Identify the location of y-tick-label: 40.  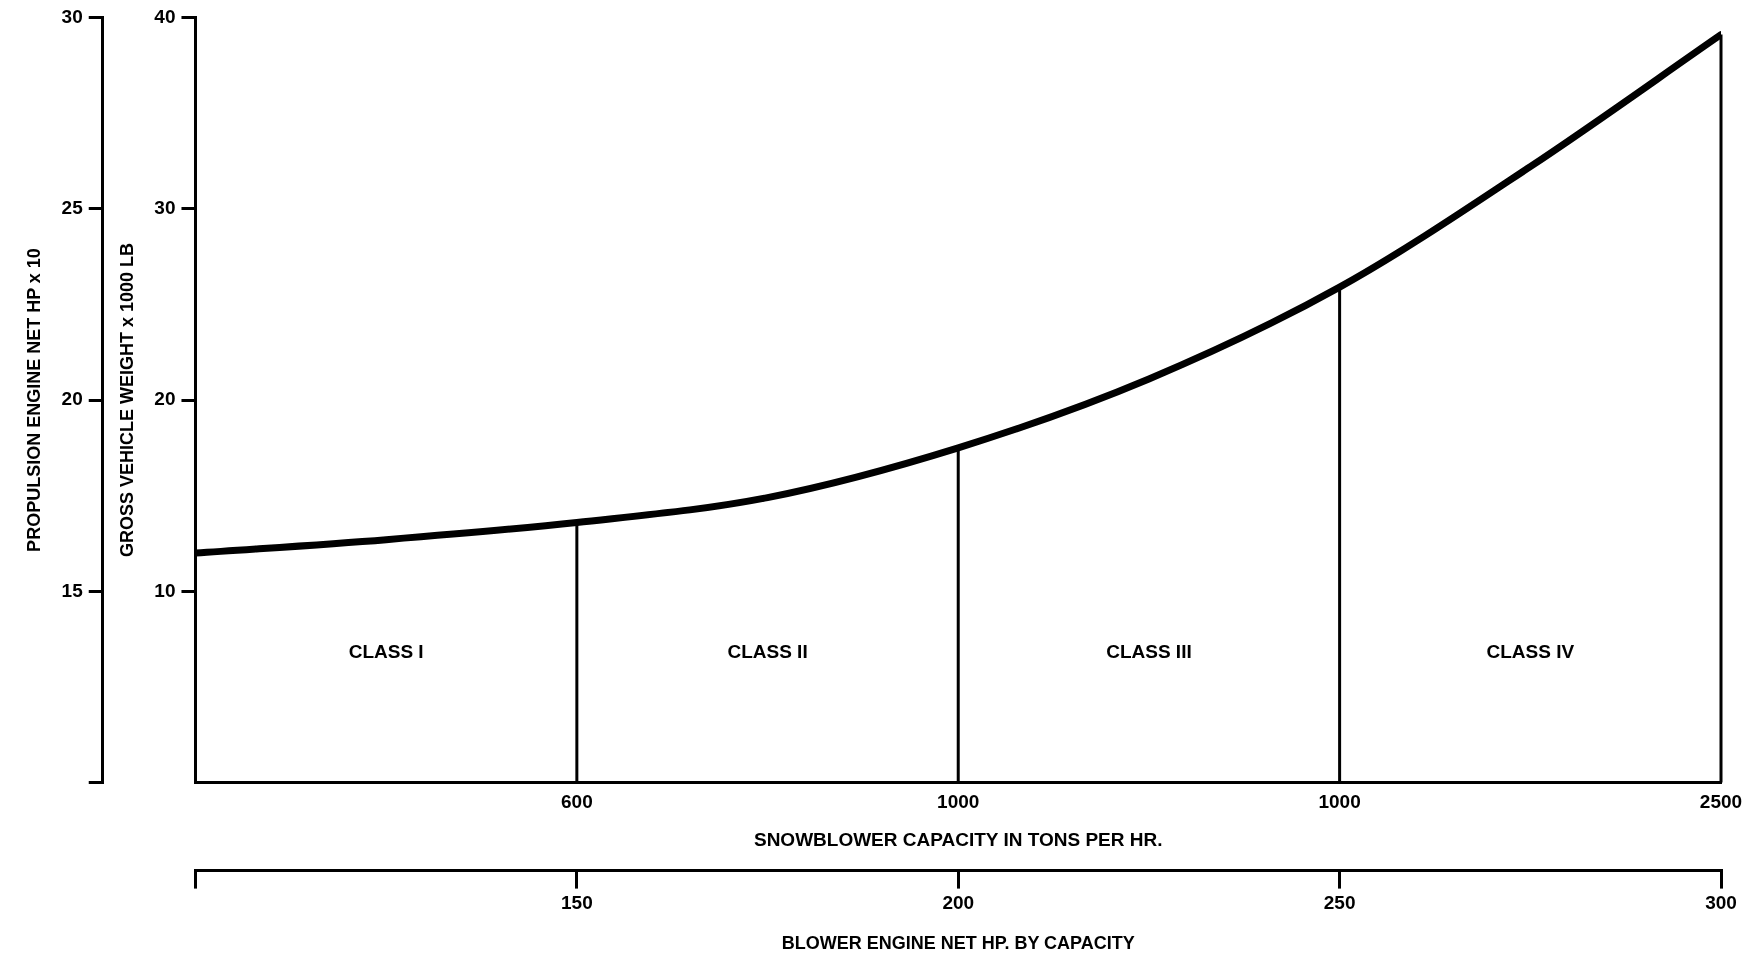
(165, 16).